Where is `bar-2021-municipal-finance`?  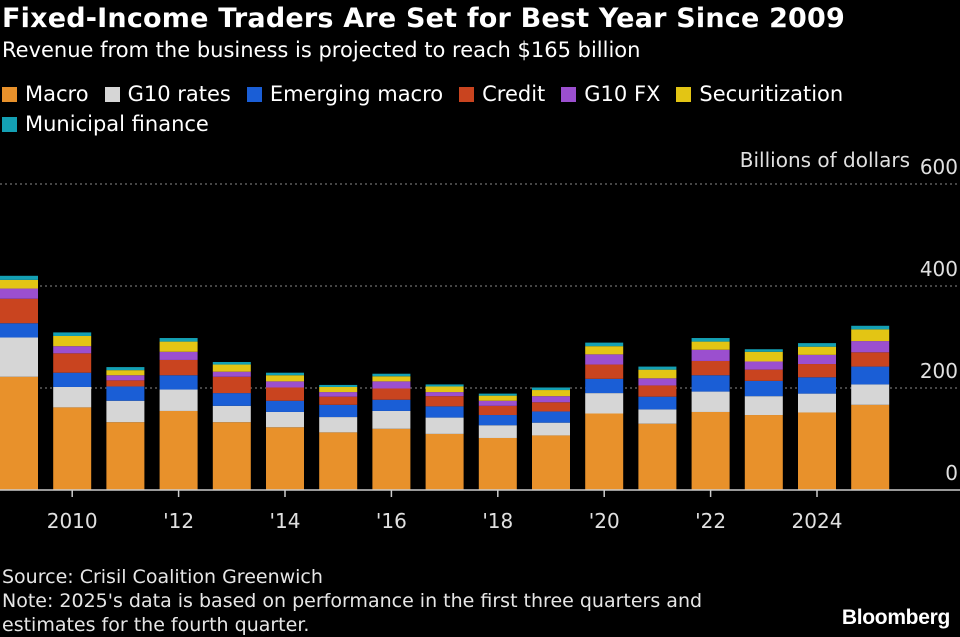 bar-2021-municipal-finance is located at coordinates (657, 368).